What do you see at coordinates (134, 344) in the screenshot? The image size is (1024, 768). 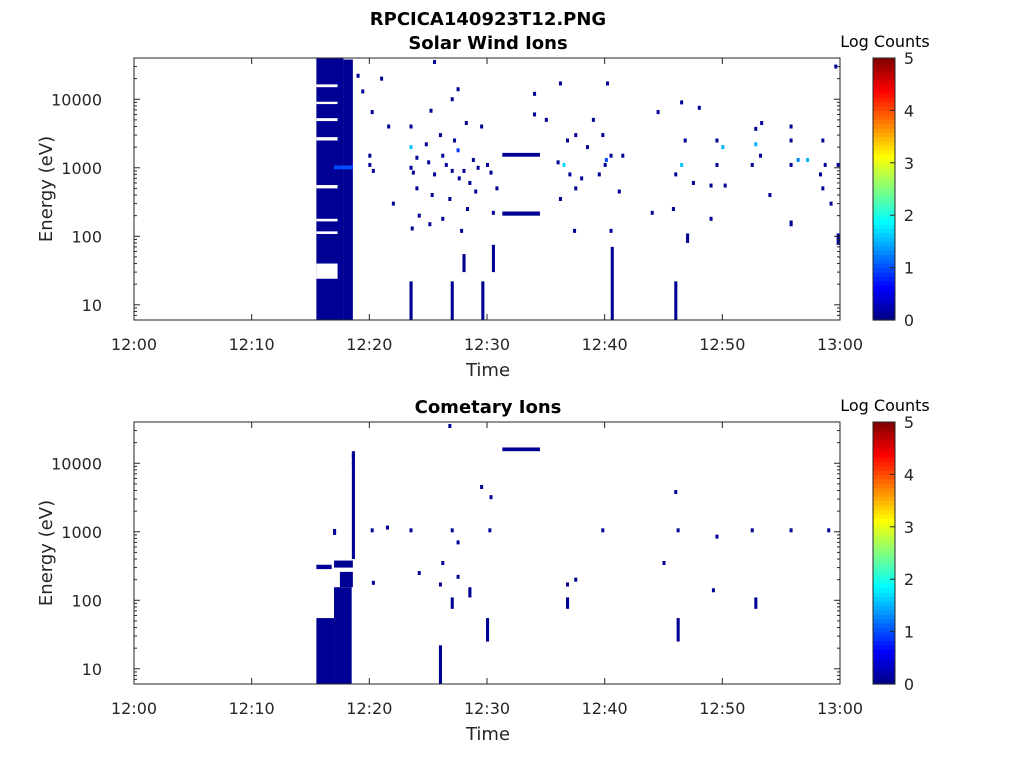 I see `x-tick-label: 12:00` at bounding box center [134, 344].